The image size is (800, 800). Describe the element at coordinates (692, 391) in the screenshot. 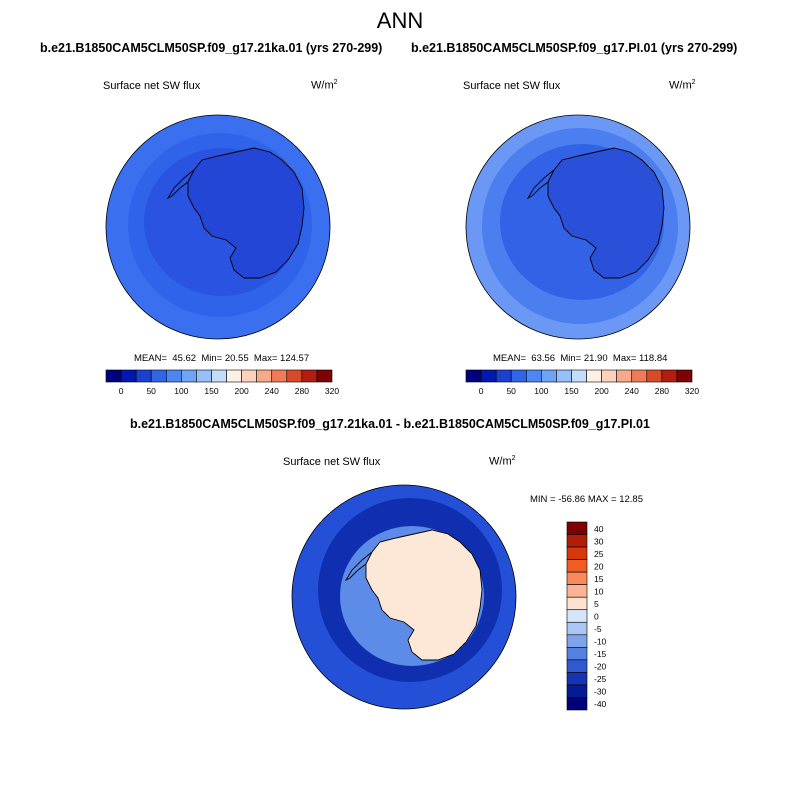

I see `panel2-colorbar-tick: 320` at that location.